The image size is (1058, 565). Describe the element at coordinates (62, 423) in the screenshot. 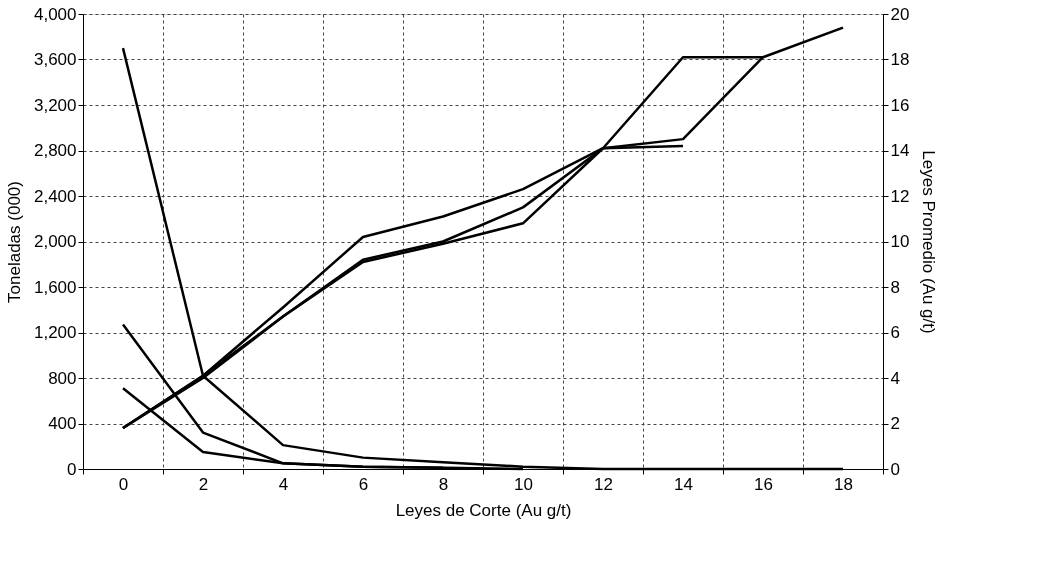

I see `y-tick-label: 400` at that location.